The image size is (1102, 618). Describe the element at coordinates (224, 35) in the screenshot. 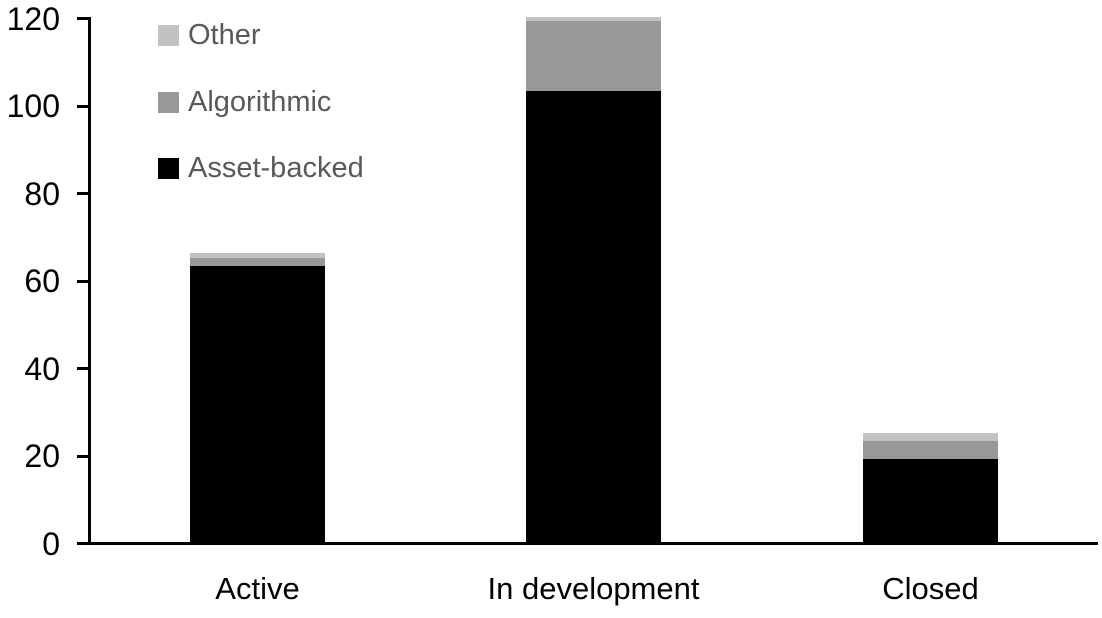

I see `legend-label-other: Other` at that location.